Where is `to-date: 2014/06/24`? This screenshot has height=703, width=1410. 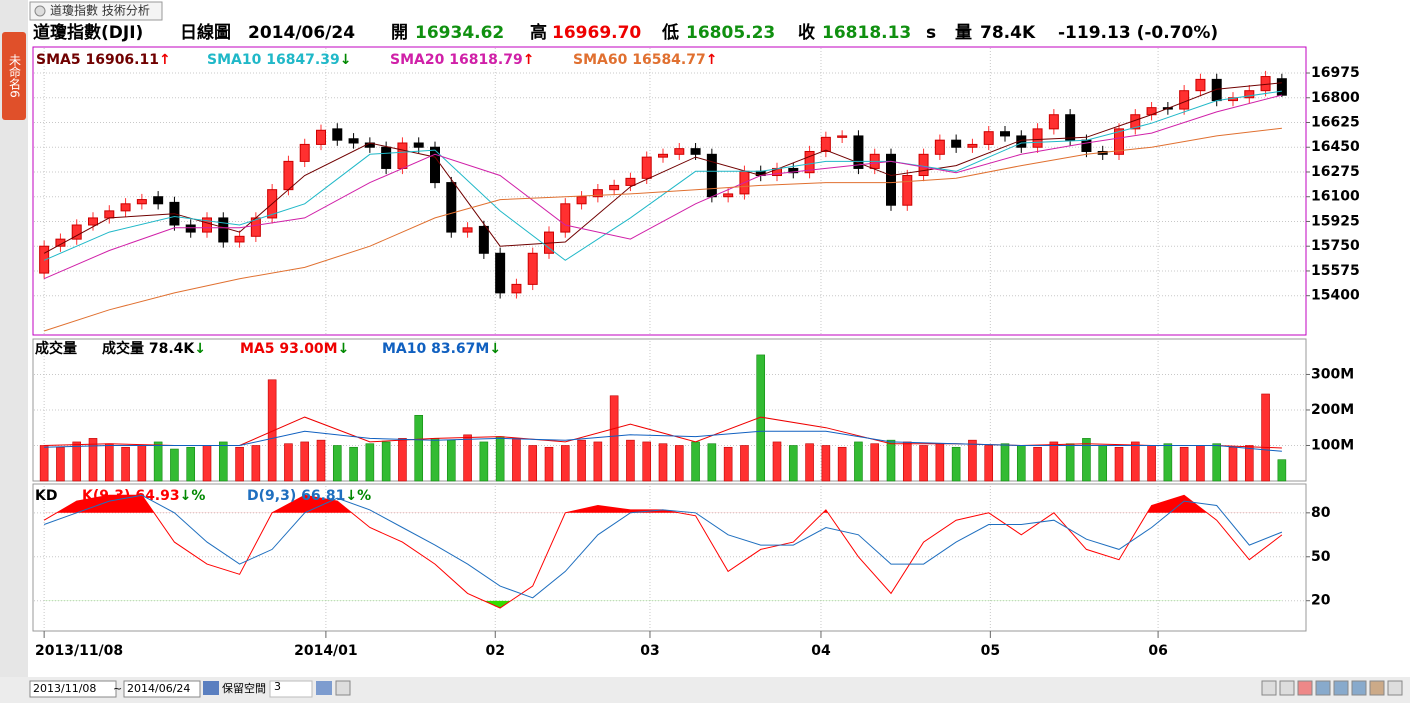
to-date: 2014/06/24 is located at coordinates (158, 688).